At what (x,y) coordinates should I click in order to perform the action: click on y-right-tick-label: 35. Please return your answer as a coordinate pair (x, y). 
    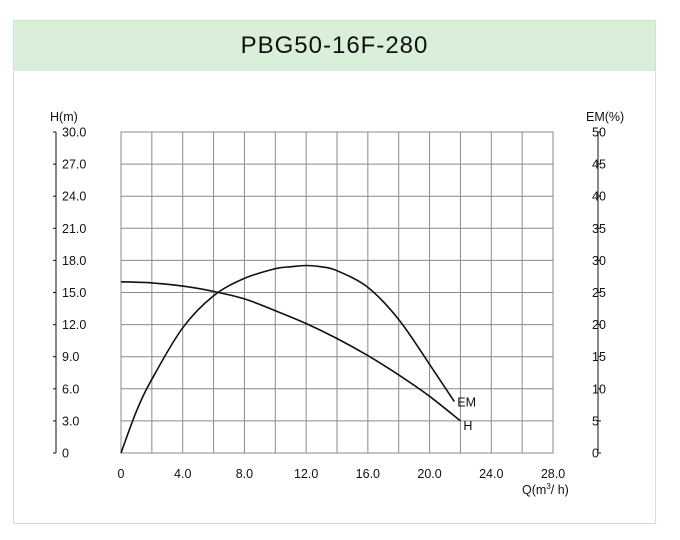
    Looking at the image, I should click on (599, 229).